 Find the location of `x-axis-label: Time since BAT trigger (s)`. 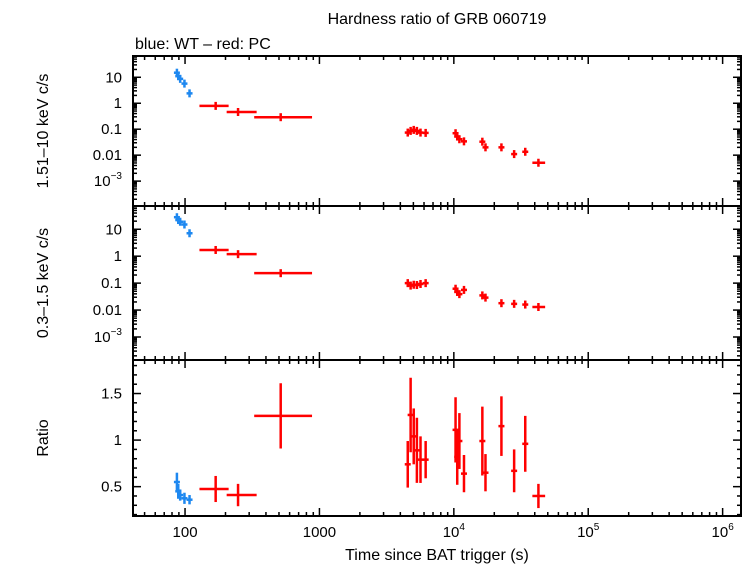

x-axis-label: Time since BAT trigger (s) is located at coordinates (437, 555).